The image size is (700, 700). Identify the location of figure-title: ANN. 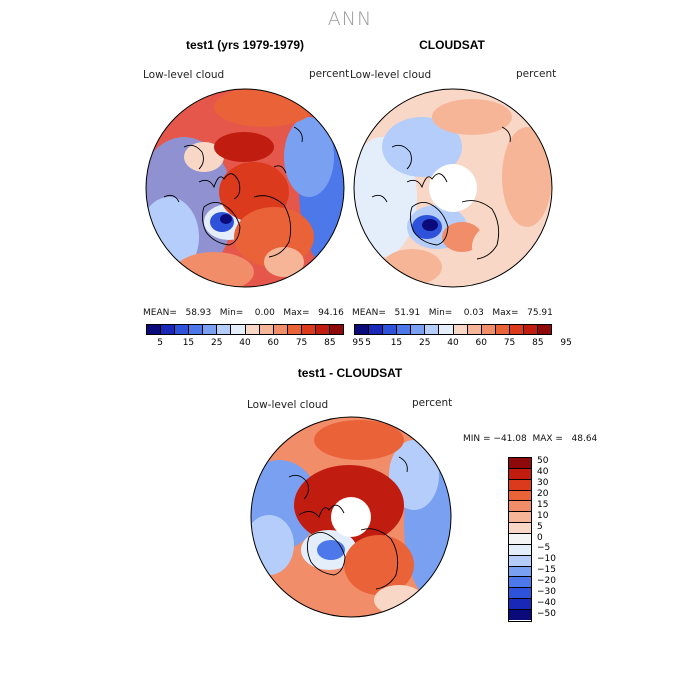
(350, 19).